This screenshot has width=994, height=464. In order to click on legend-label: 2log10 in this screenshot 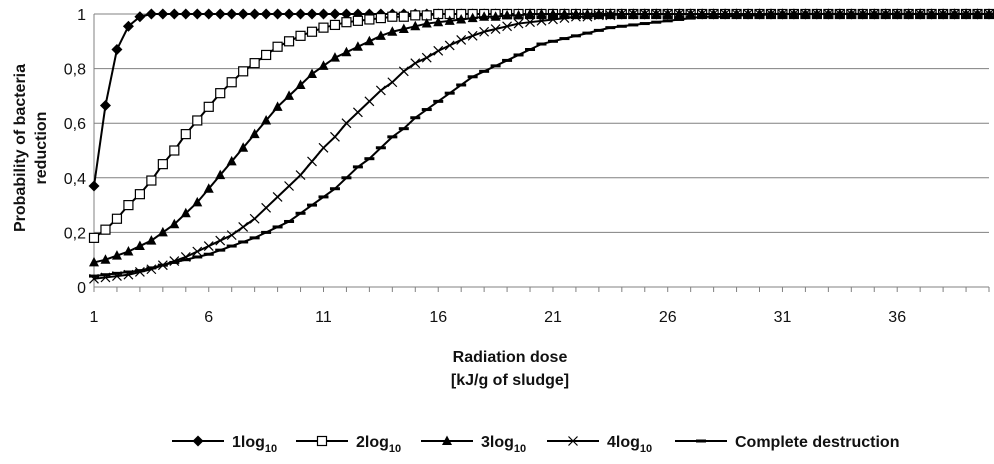, I will do `click(378, 444)`.